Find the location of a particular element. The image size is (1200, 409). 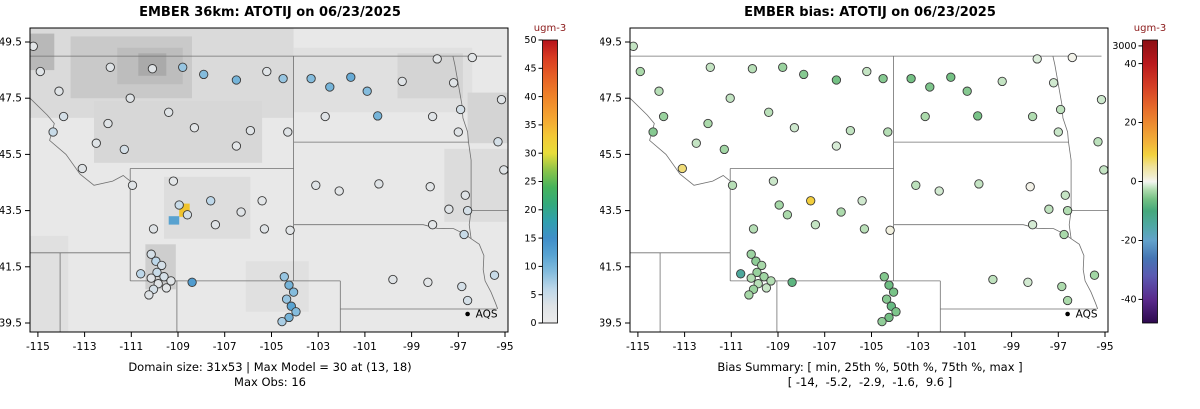

svg-text: 10 is located at coordinates (530, 267).